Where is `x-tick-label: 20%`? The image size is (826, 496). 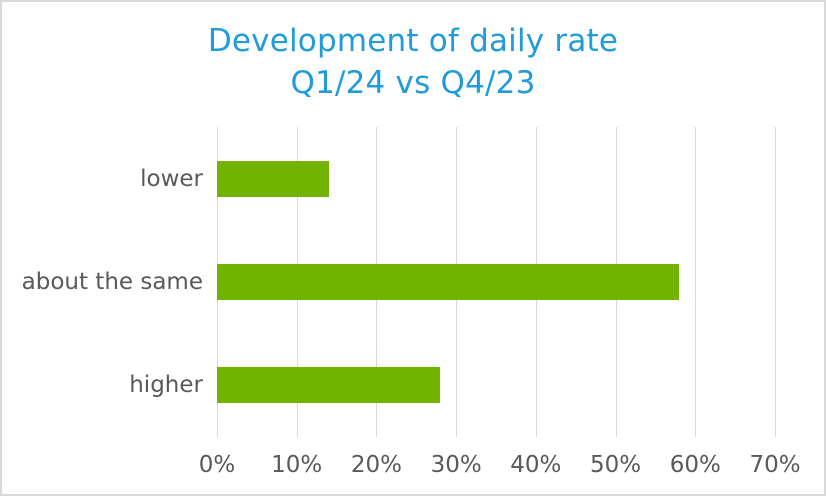 x-tick-label: 20% is located at coordinates (376, 465).